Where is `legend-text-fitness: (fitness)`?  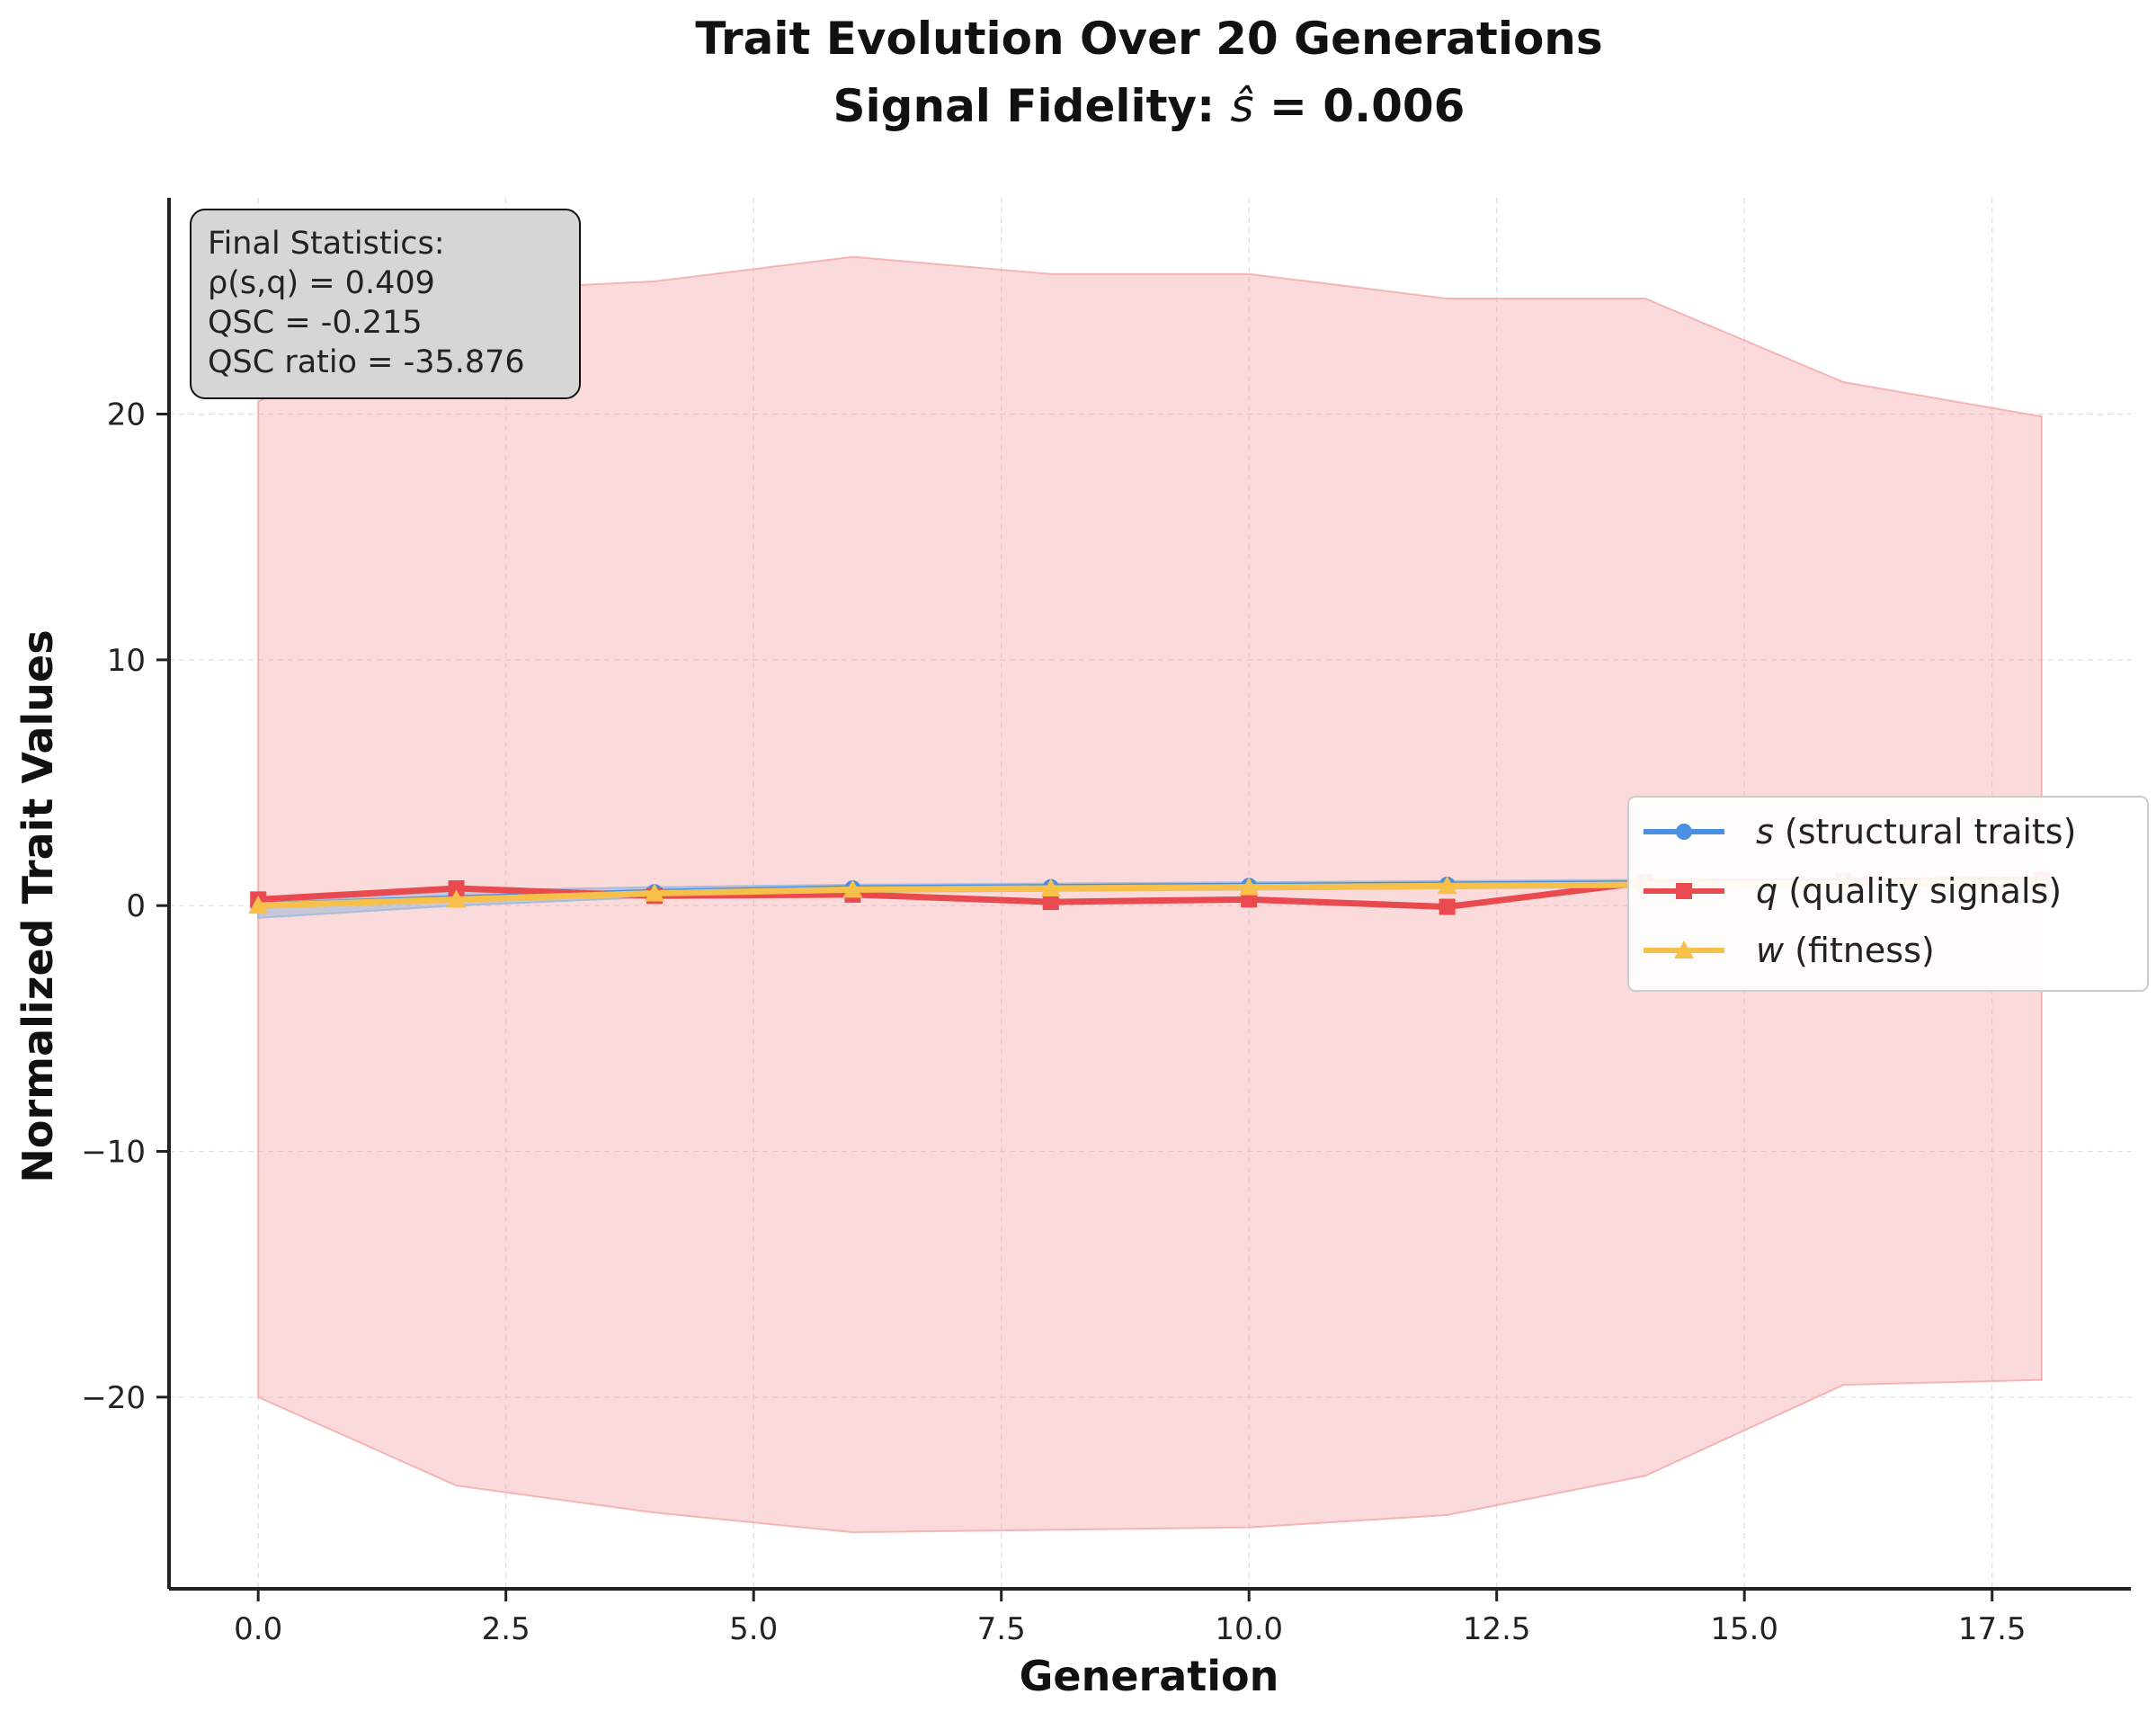
legend-text-fitness: (fitness) is located at coordinates (1860, 950).